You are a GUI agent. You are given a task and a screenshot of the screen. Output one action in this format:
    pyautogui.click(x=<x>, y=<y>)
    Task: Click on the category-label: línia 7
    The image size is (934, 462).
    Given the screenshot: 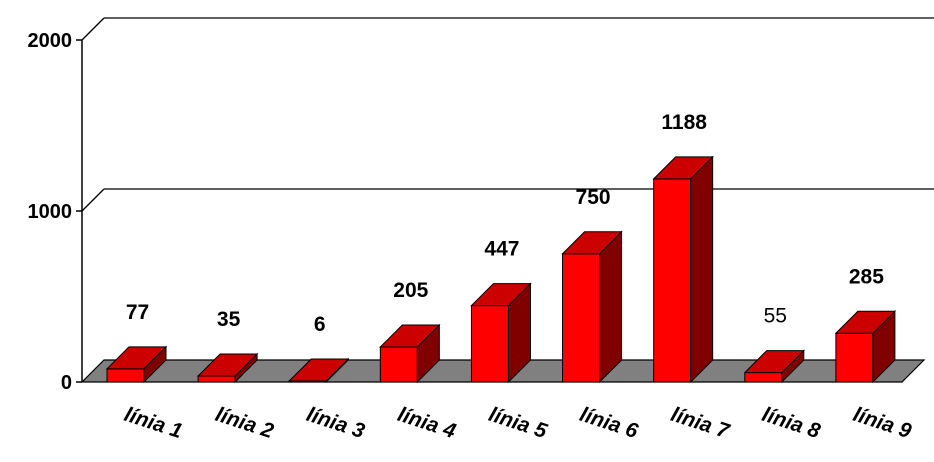 What is the action you would take?
    pyautogui.click(x=700, y=423)
    